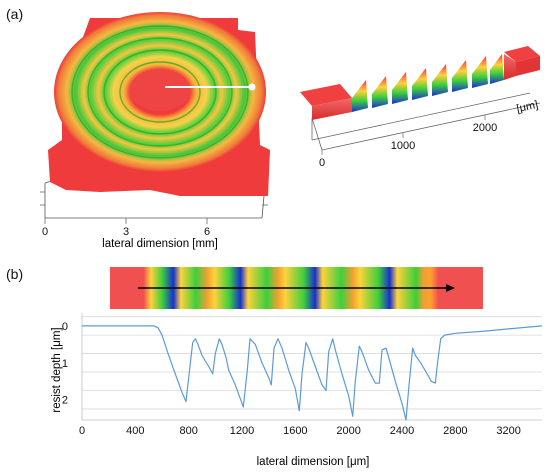 Image resolution: width=550 pixels, height=472 pixels. What do you see at coordinates (45, 232) in the screenshot?
I see `wafer-x-tick-0: 0` at bounding box center [45, 232].